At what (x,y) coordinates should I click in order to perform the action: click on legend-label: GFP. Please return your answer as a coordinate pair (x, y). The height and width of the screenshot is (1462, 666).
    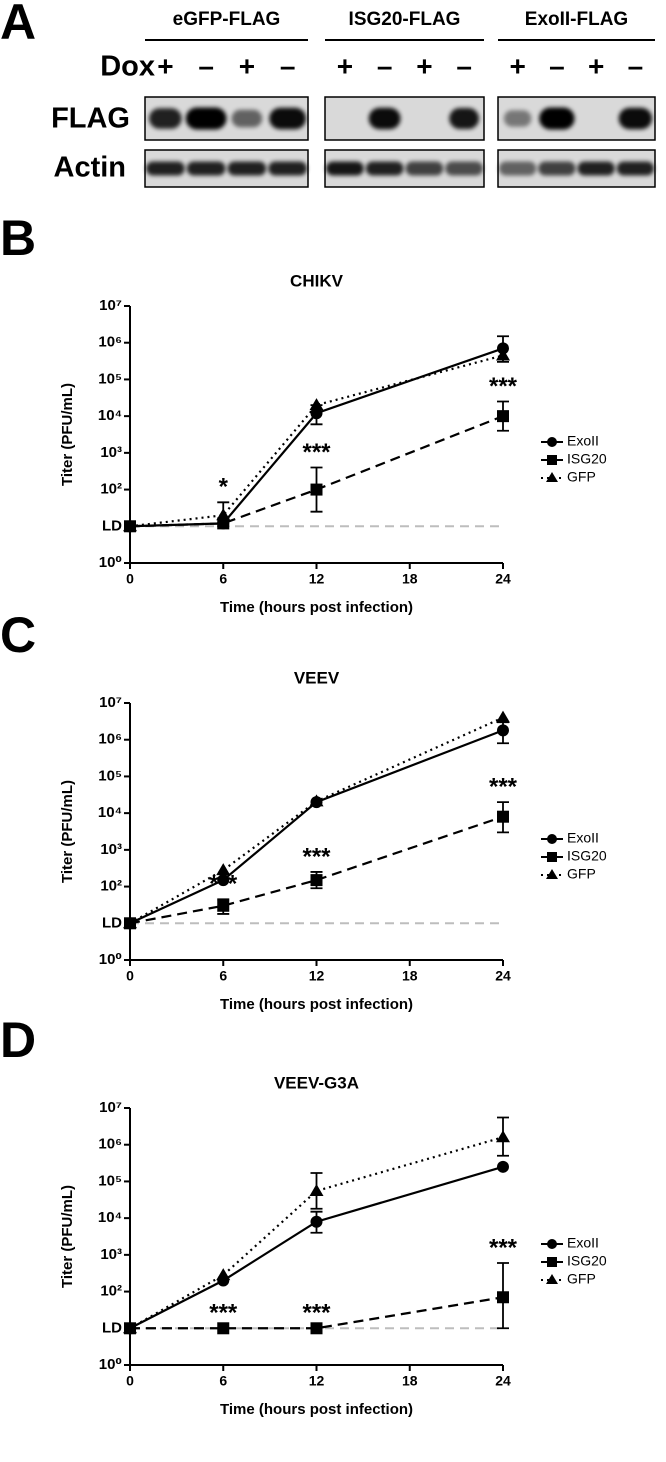
    Looking at the image, I should click on (581, 874).